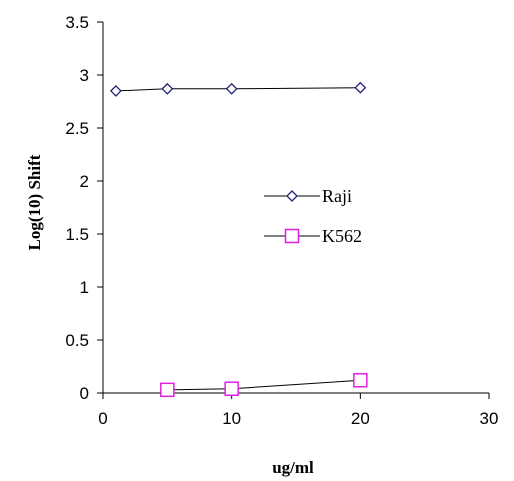 The width and height of the screenshot is (514, 481). What do you see at coordinates (360, 418) in the screenshot?
I see `x-tick-label: 20` at bounding box center [360, 418].